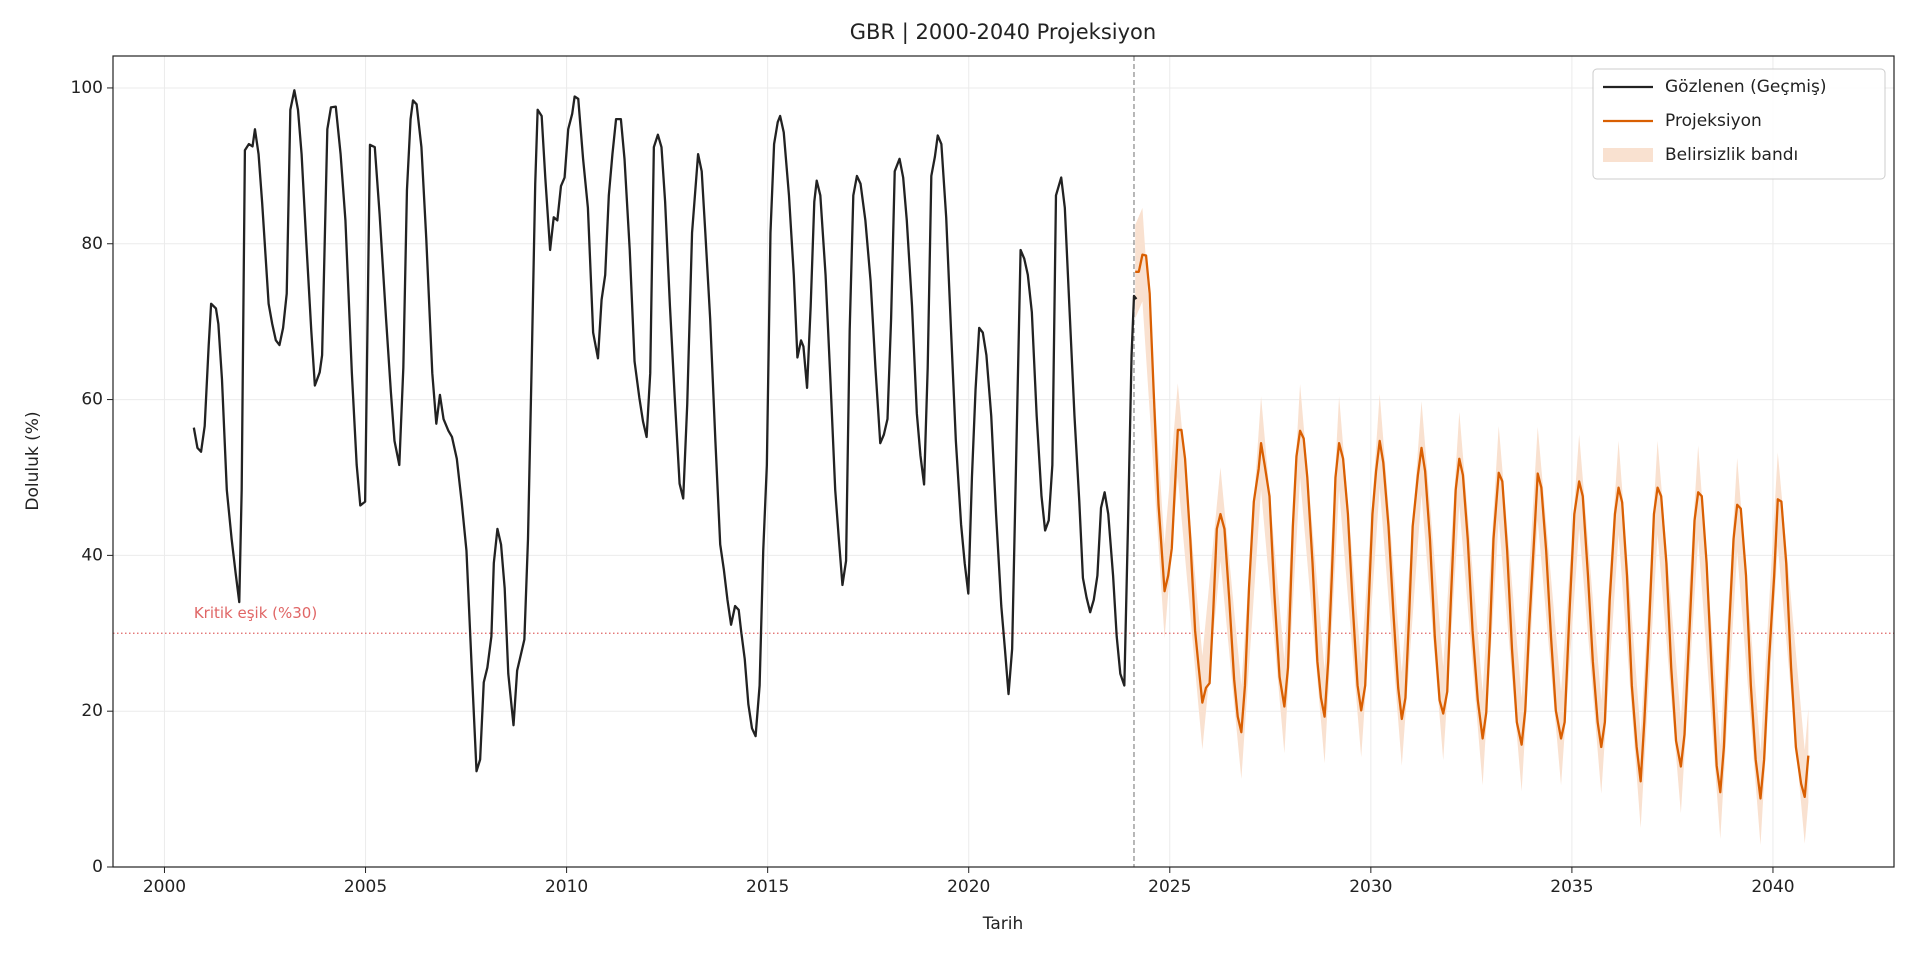 This screenshot has width=1920, height=960. I want to click on legend-label: Gözlenen (Geçmiş), so click(1745, 87).